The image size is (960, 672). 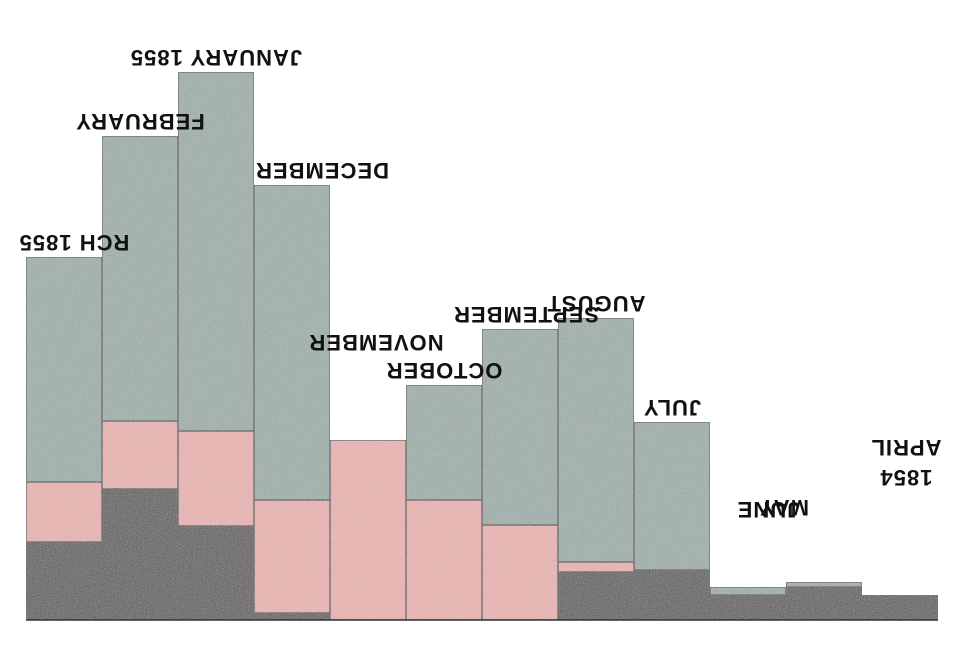 What do you see at coordinates (596, 303) in the screenshot?
I see `category-label: AUGUST` at bounding box center [596, 303].